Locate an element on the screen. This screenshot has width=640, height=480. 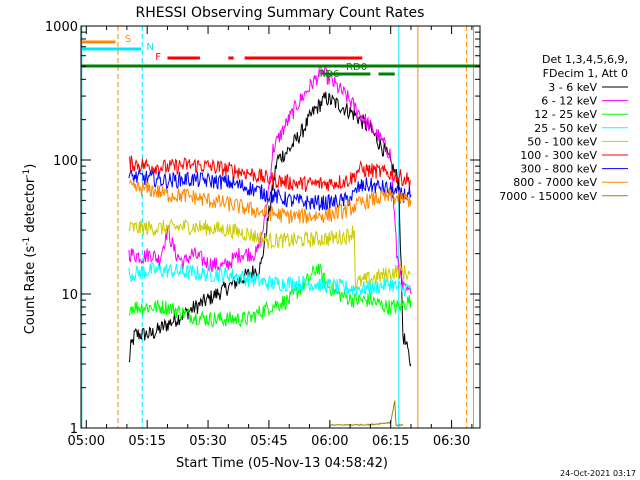
flag-rd6-label: RD6 is located at coordinates (328, 74).